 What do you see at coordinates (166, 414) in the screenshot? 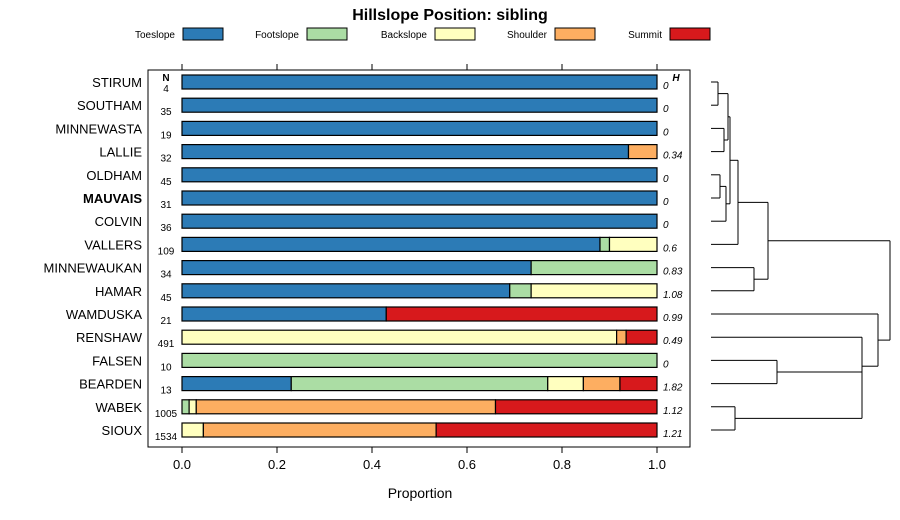
I see `n-value-wabek: 1005` at bounding box center [166, 414].